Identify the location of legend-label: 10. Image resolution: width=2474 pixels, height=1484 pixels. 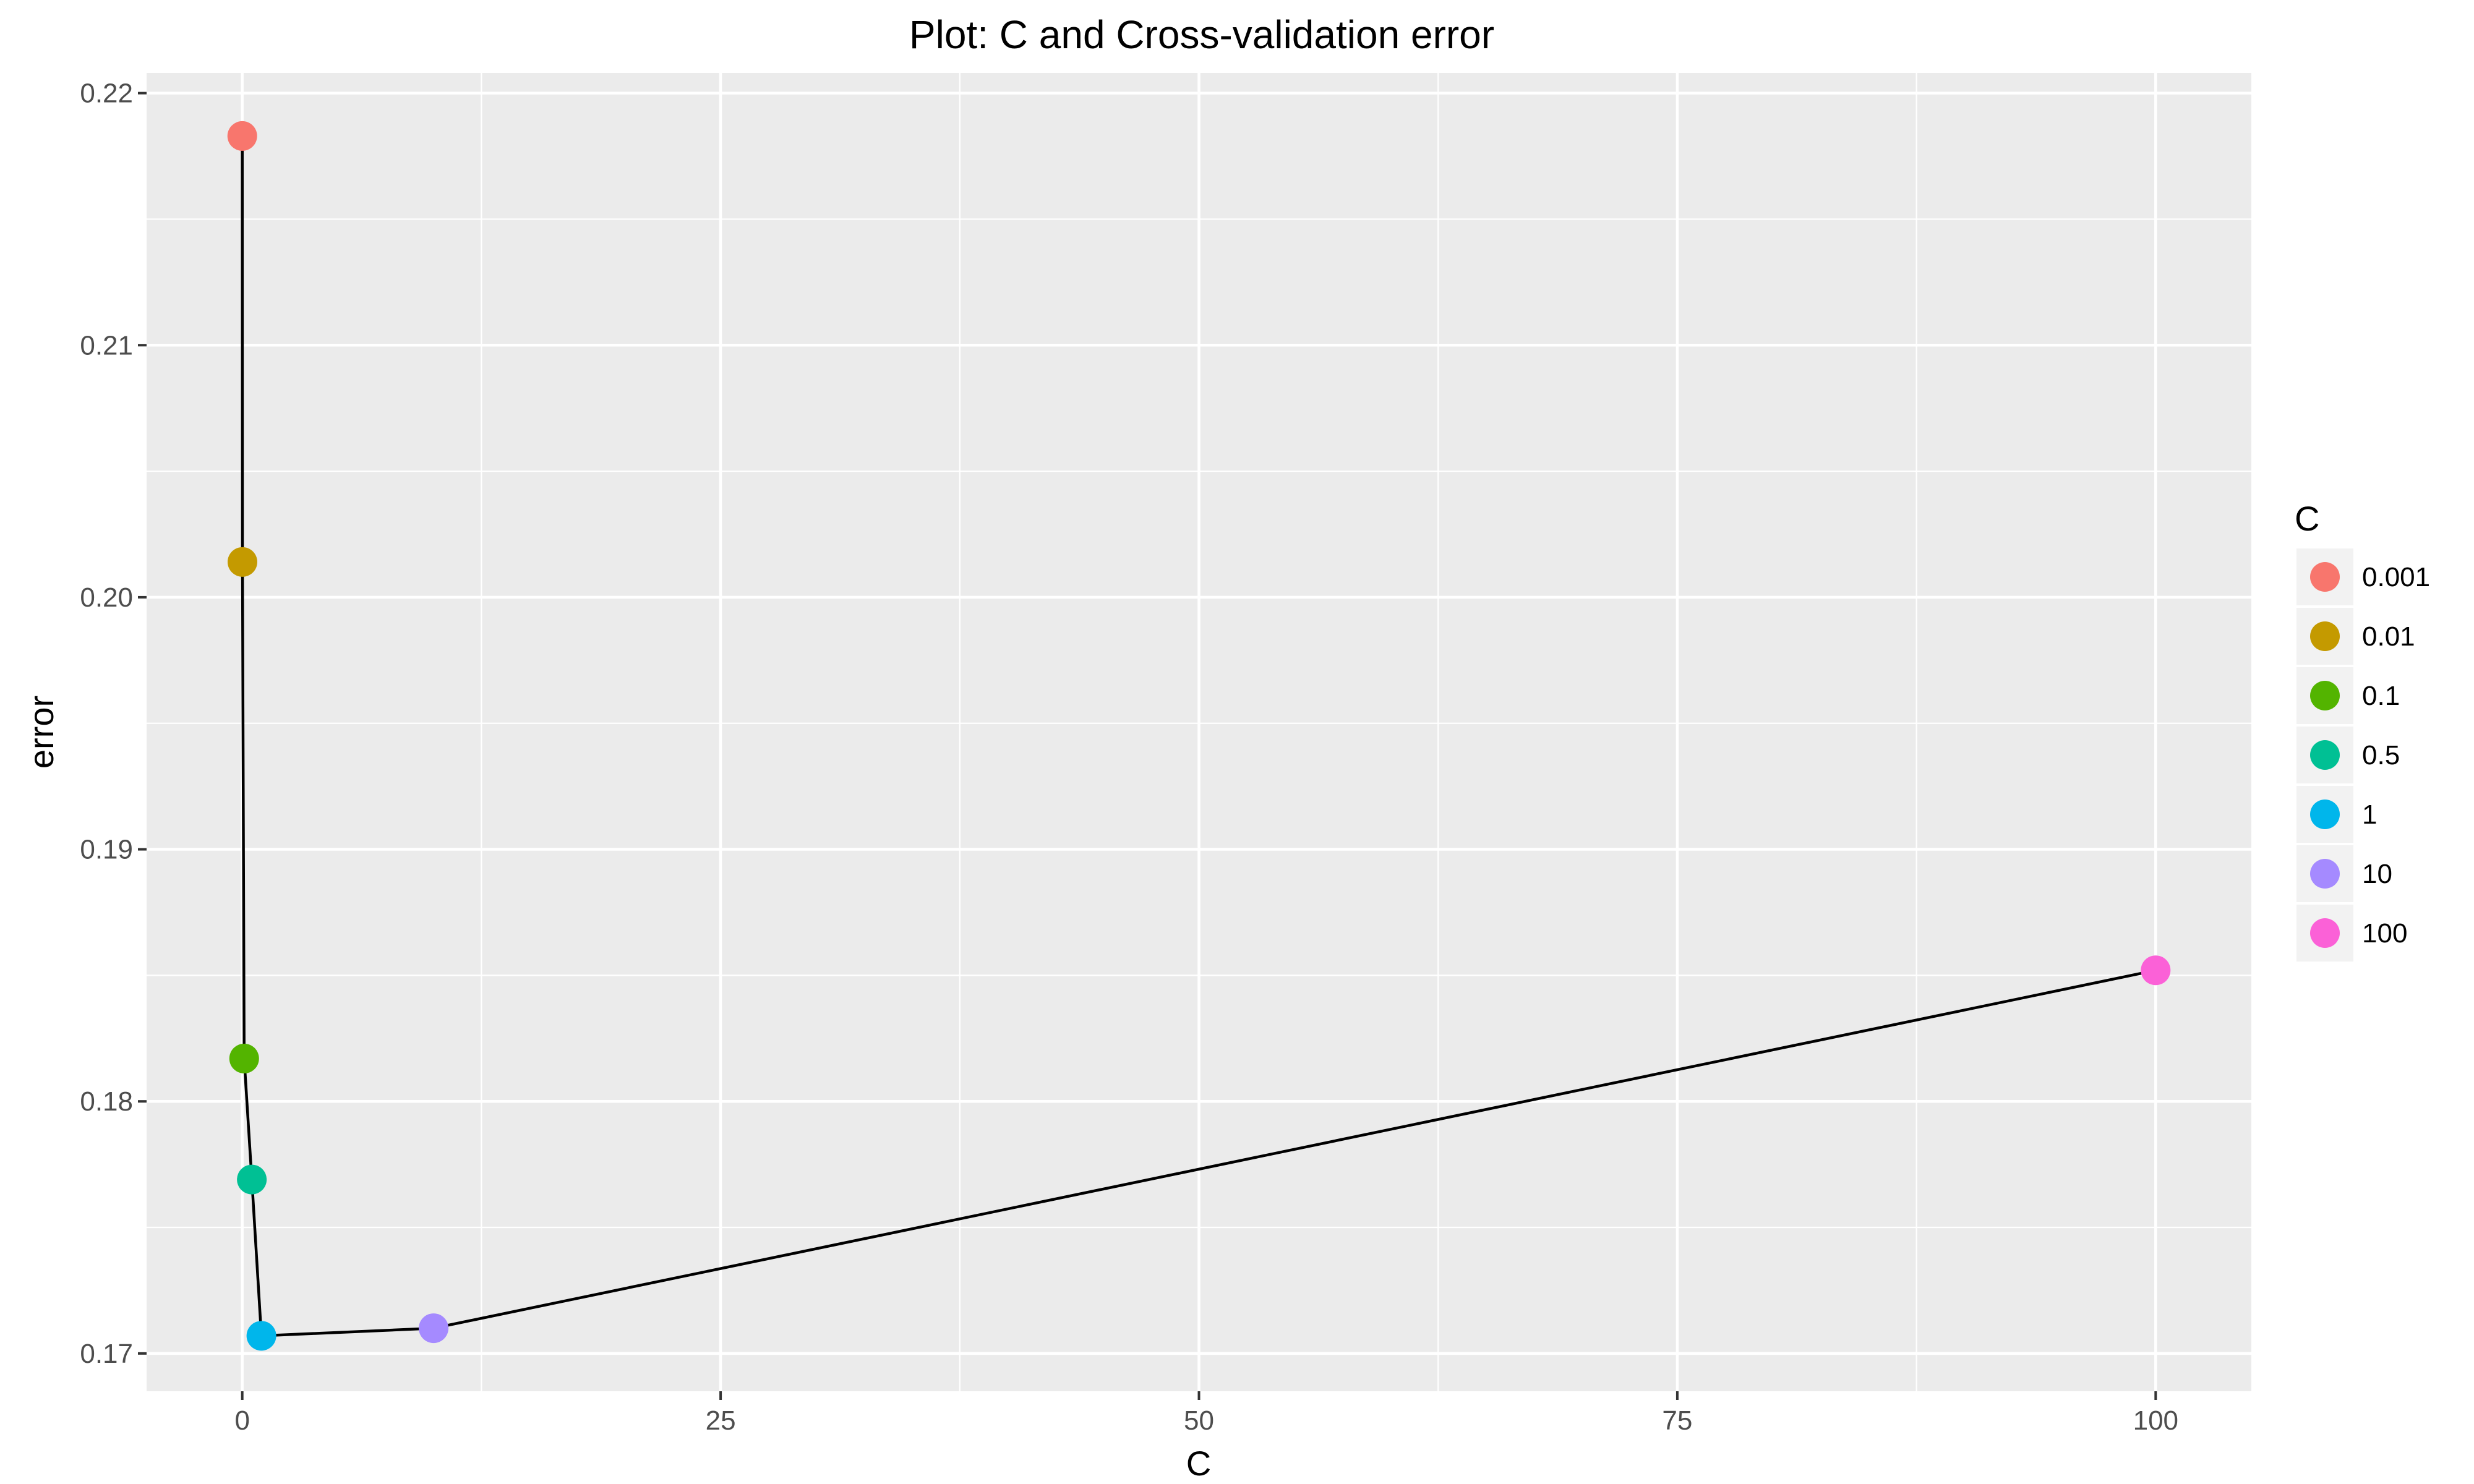
(2377, 874).